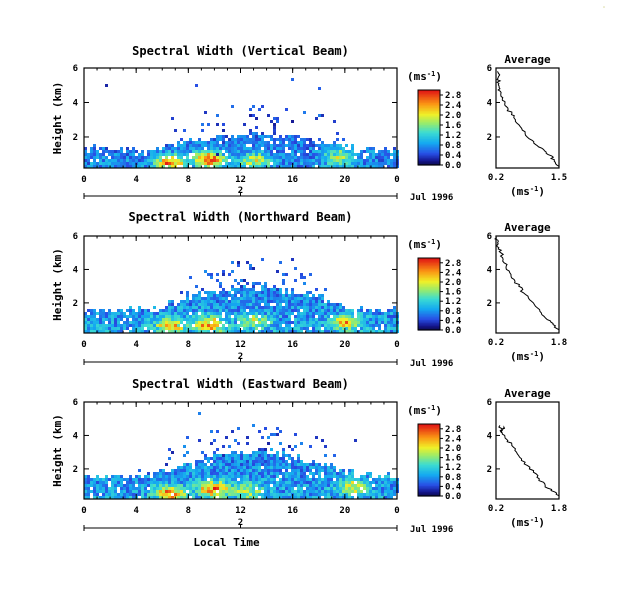  What do you see at coordinates (489, 237) in the screenshot?
I see `average-y-tick-label: 6` at bounding box center [489, 237].